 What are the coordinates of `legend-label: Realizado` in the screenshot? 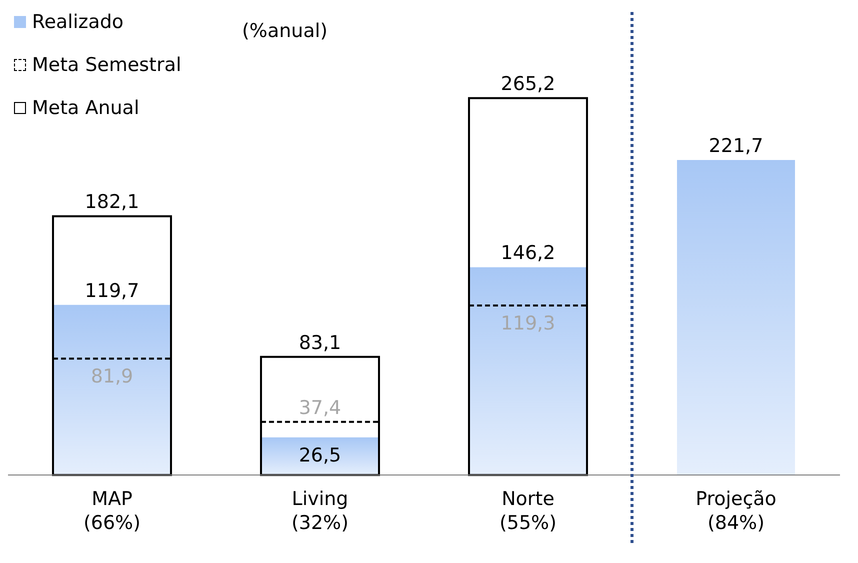 It's located at (78, 22).